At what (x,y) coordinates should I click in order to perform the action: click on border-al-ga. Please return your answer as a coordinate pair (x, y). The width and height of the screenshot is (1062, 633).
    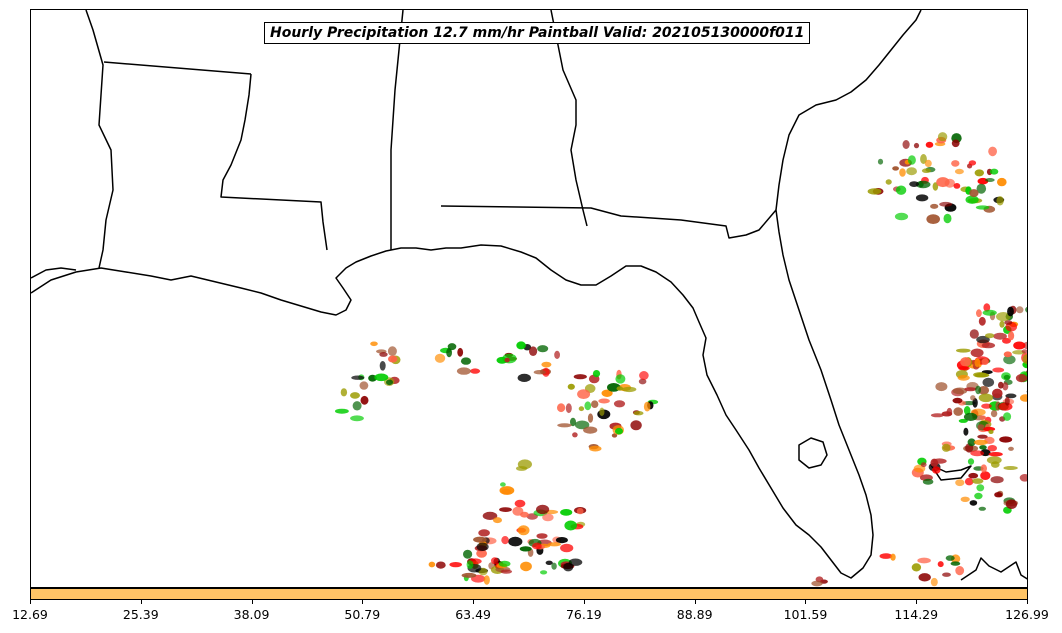
    Looking at the image, I should click on (569, 118).